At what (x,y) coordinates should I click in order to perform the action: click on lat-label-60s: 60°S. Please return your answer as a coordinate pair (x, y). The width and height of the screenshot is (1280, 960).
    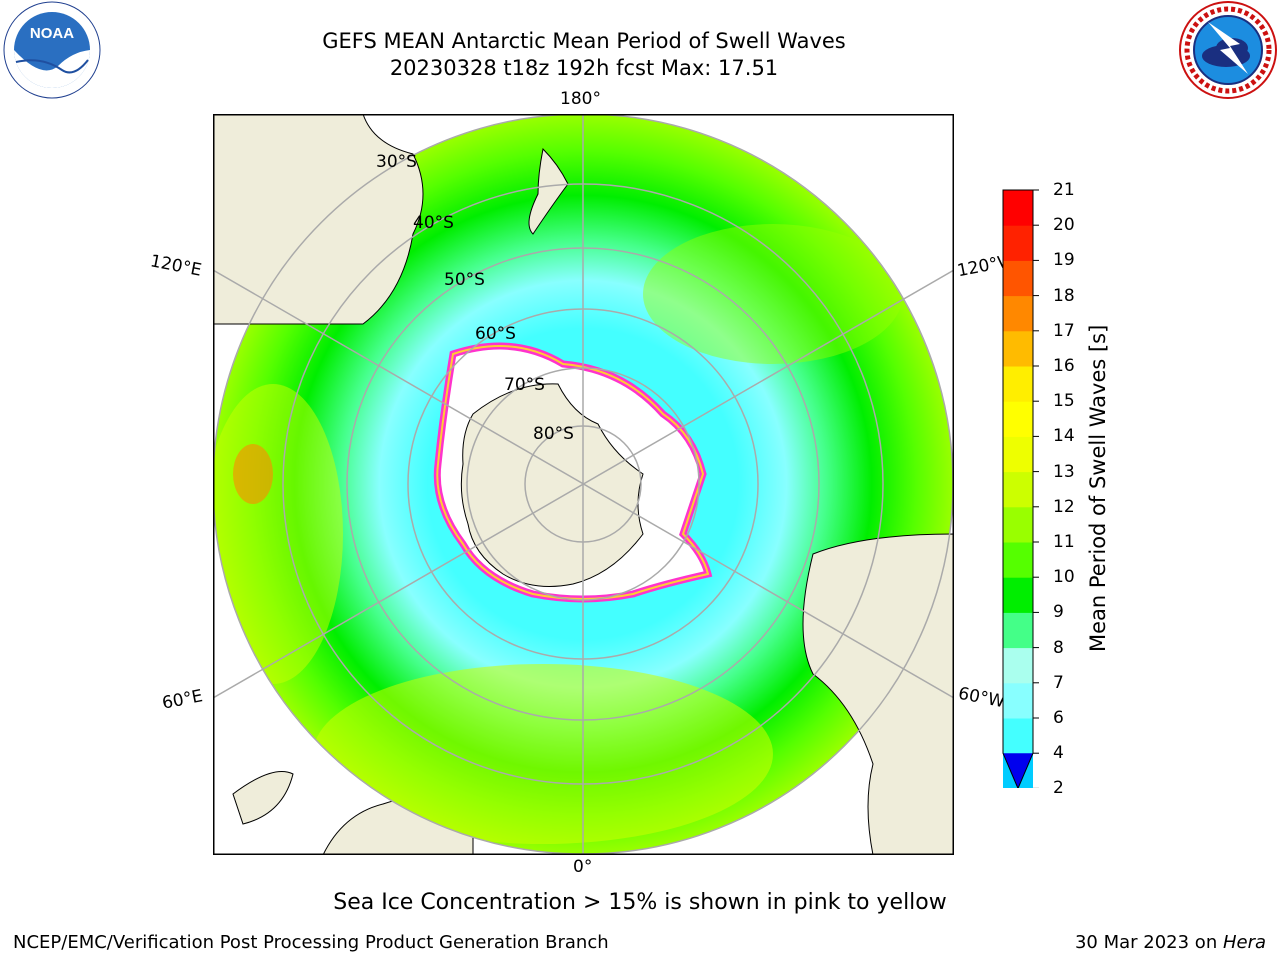
    Looking at the image, I should click on (495, 334).